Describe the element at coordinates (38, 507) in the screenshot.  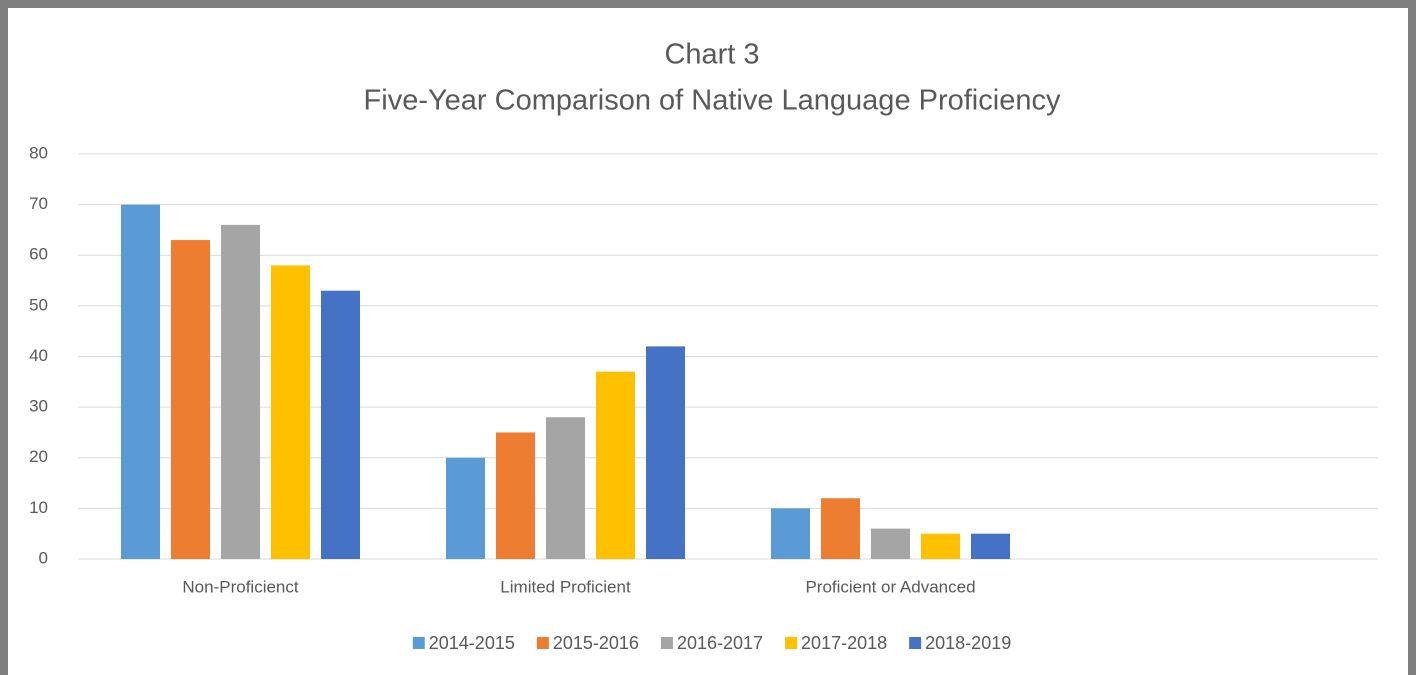
I see `y-tick-label: 10` at that location.